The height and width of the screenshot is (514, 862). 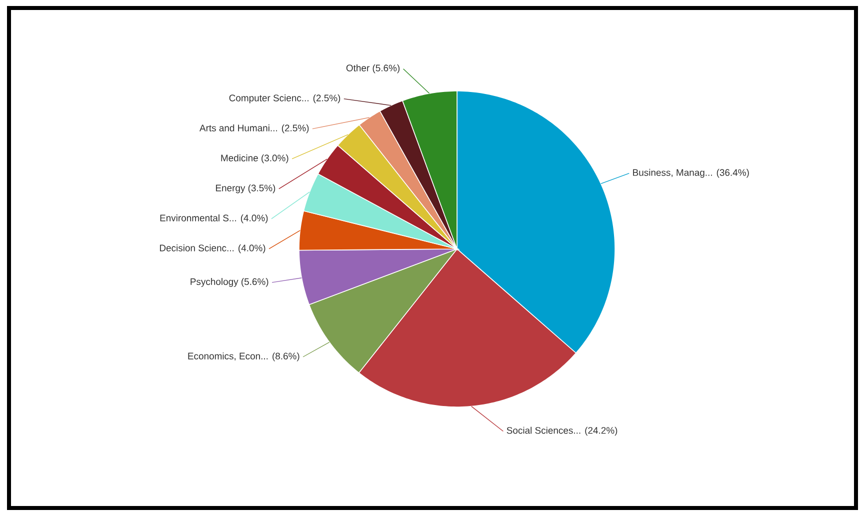 I want to click on slice-label: Arts and Humani... (2.5%), so click(x=254, y=129).